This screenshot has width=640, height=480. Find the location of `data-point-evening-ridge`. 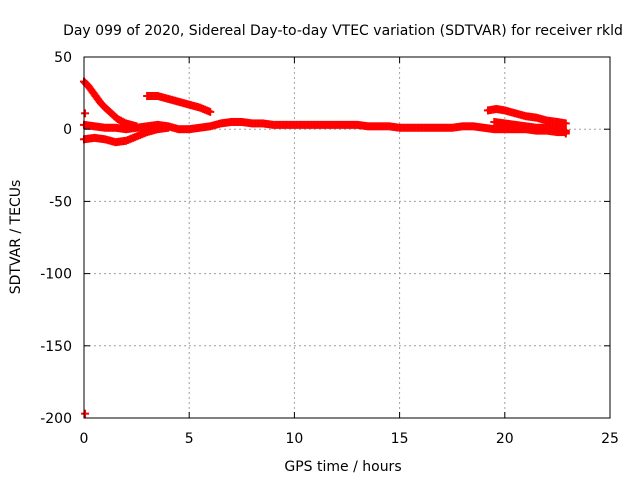

data-point-evening-ridge is located at coordinates (565, 123).